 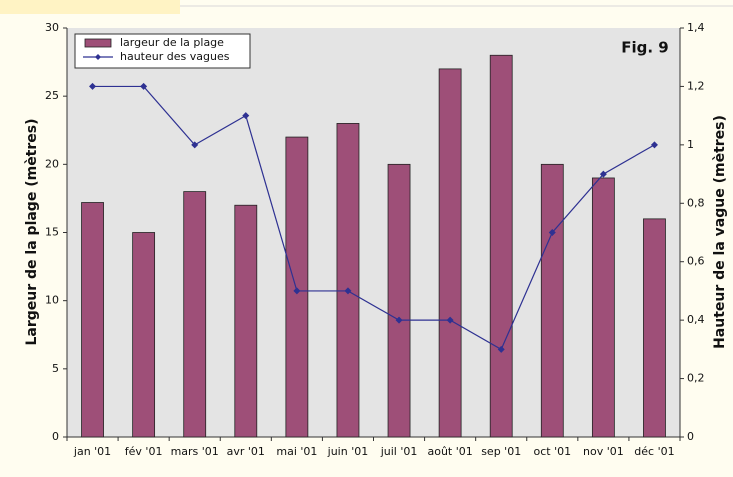 What do you see at coordinates (55, 436) in the screenshot?
I see `y-tick-label: 0` at bounding box center [55, 436].